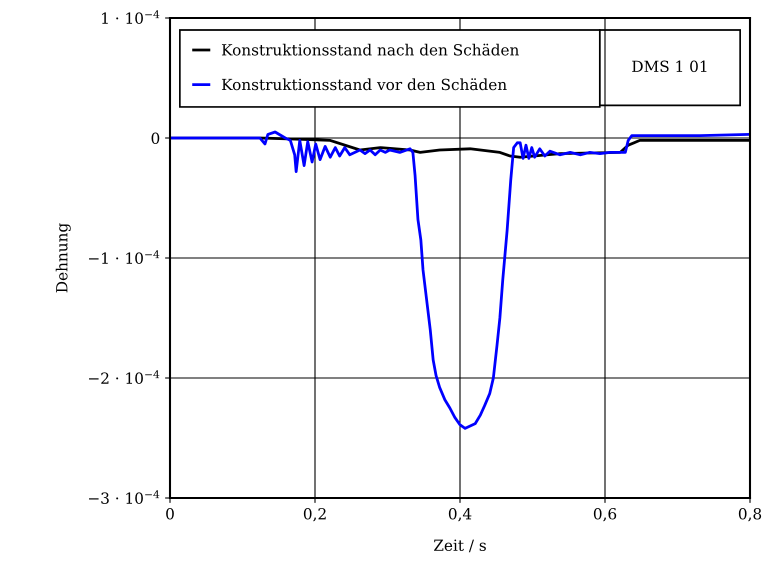 This screenshot has width=768, height=574. What do you see at coordinates (605, 515) in the screenshot?
I see `x-tick-label: 0,6` at bounding box center [605, 515].